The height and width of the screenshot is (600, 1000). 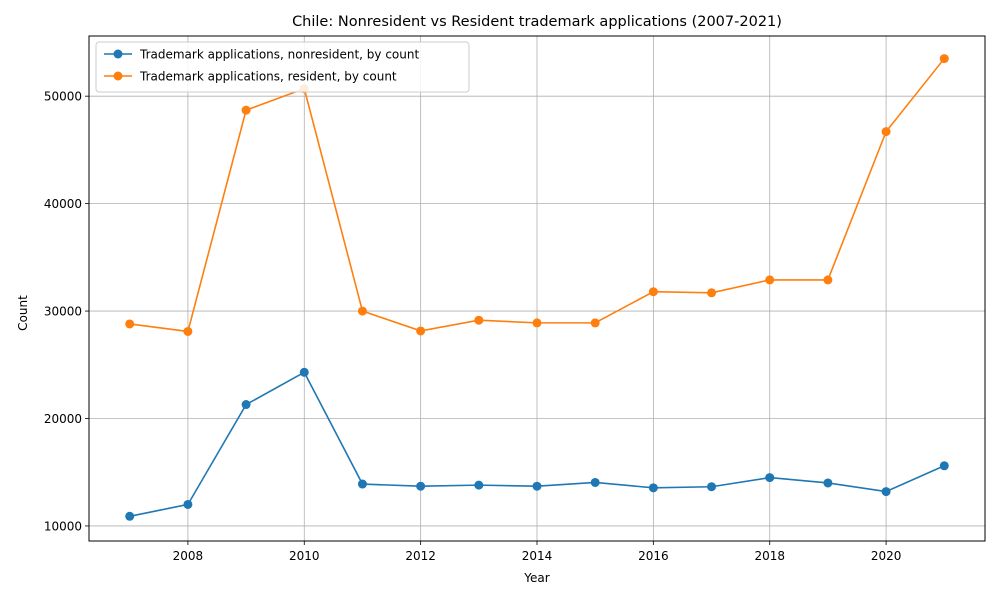 What do you see at coordinates (63, 204) in the screenshot?
I see `y-tick-label: 40000` at bounding box center [63, 204].